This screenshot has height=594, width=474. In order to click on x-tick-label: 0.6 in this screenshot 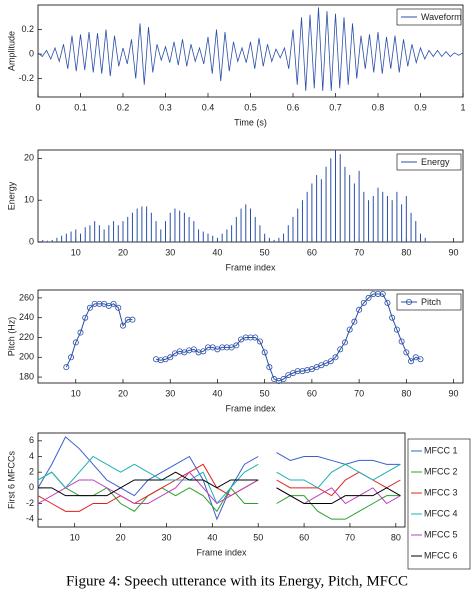, I will do `click(293, 107)`.